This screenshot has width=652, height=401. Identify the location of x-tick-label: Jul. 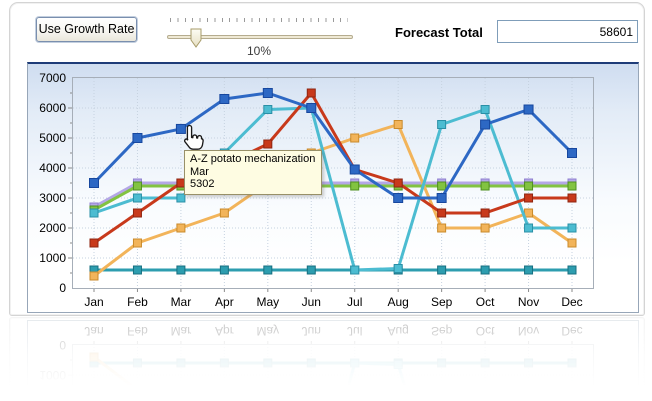
(355, 302).